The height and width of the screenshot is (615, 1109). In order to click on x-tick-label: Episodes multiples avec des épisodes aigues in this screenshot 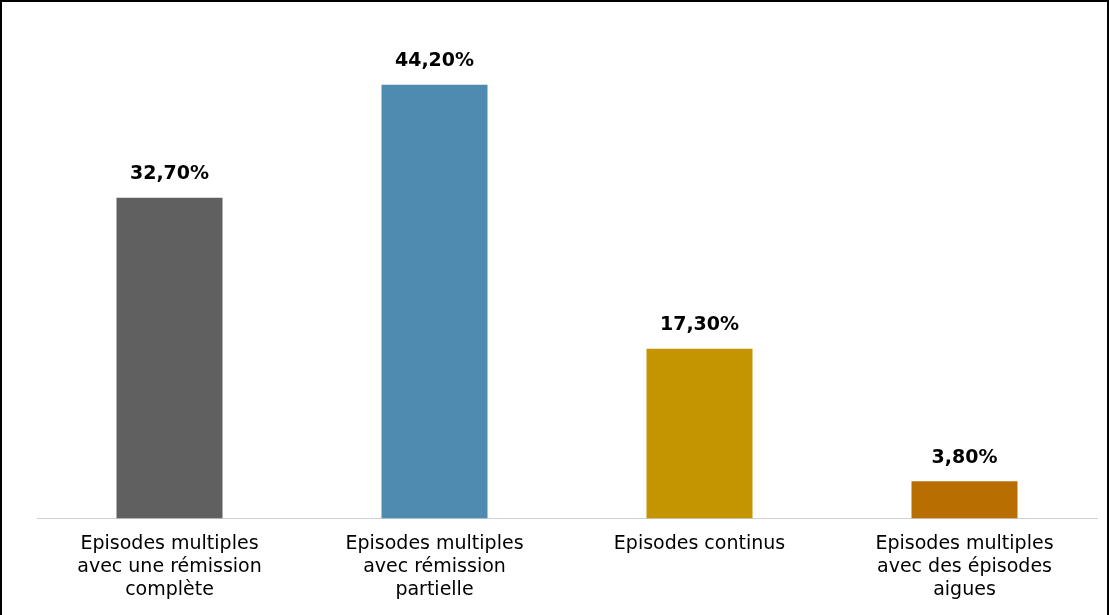, I will do `click(964, 564)`.